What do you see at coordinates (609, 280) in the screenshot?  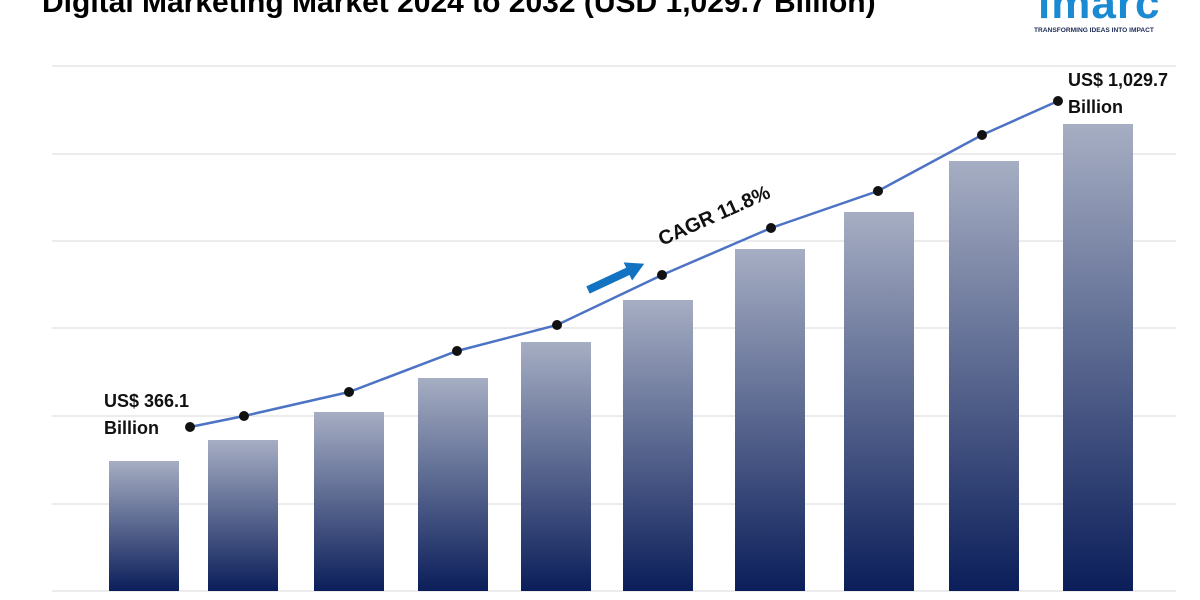 I see `cagr-arrow-shaft` at bounding box center [609, 280].